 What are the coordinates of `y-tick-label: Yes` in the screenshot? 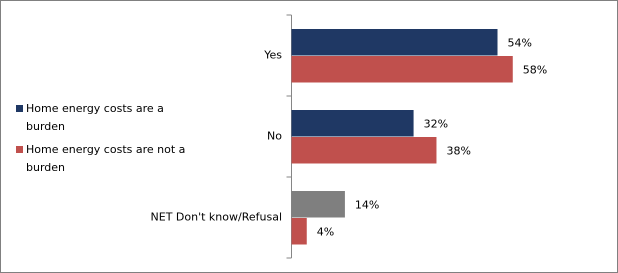 It's located at (272, 55).